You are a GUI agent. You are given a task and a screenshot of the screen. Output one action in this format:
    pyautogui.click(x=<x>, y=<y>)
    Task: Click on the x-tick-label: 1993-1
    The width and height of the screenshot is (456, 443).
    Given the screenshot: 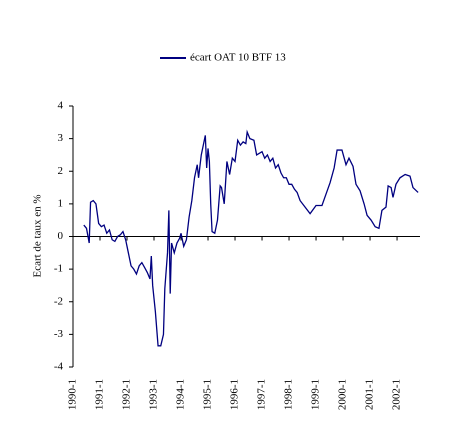 What is the action you would take?
    pyautogui.click(x=154, y=394)
    